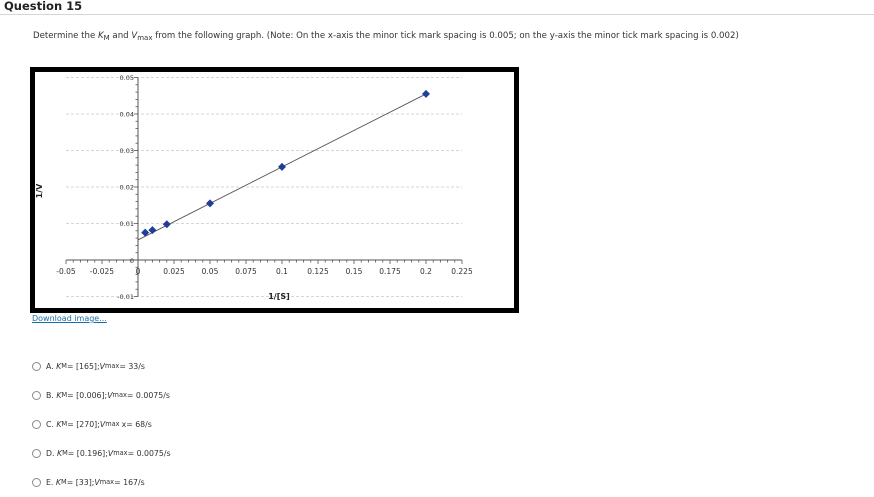 This screenshot has height=497, width=874. Describe the element at coordinates (50, 395) in the screenshot. I see `option-letter: B.` at that location.